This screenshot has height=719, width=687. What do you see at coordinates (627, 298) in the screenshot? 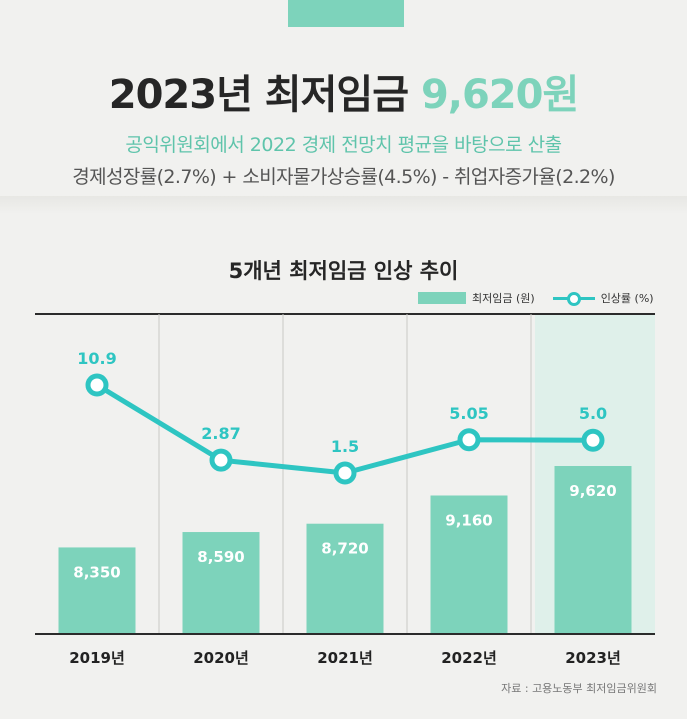
I see `legend-line-label: 인상률 (%)` at bounding box center [627, 298].